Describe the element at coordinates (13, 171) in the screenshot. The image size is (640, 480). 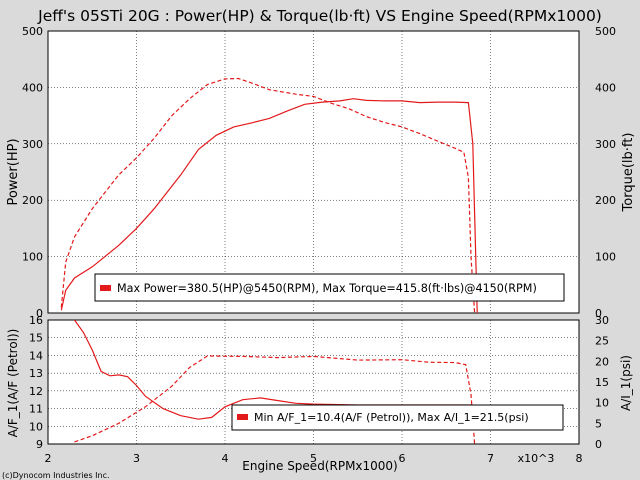
I see `top-ylabel: Power(HP)` at that location.